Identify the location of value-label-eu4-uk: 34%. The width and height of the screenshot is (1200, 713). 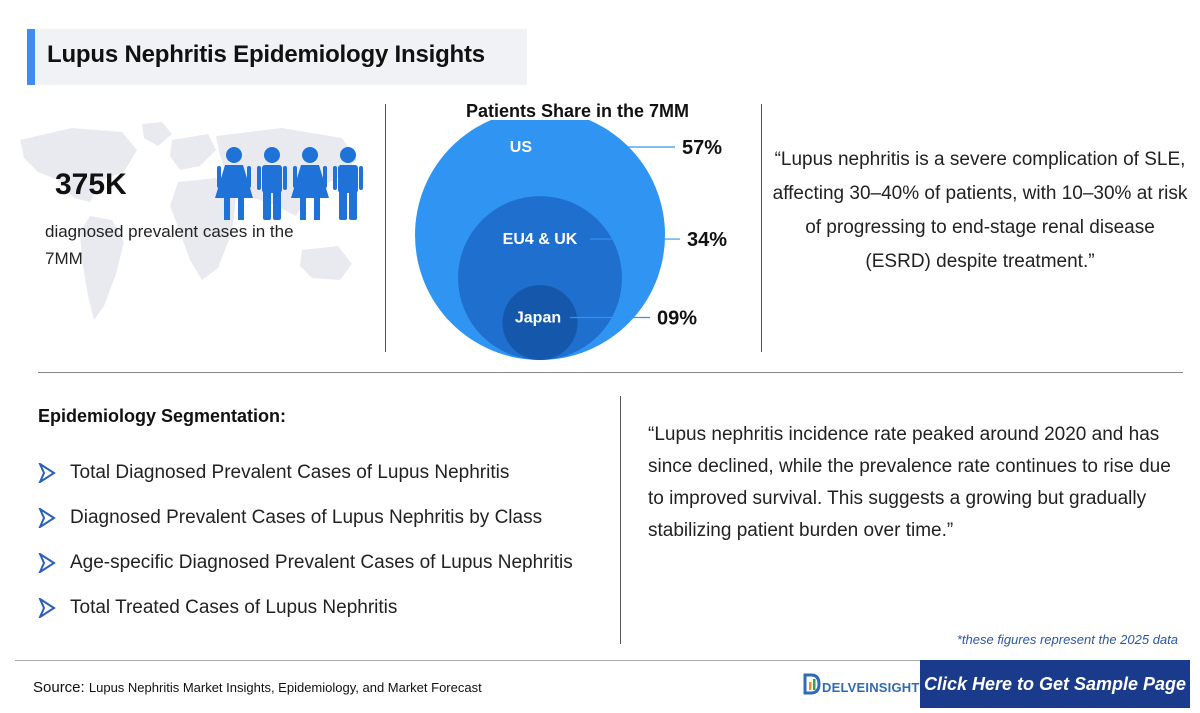
(707, 240).